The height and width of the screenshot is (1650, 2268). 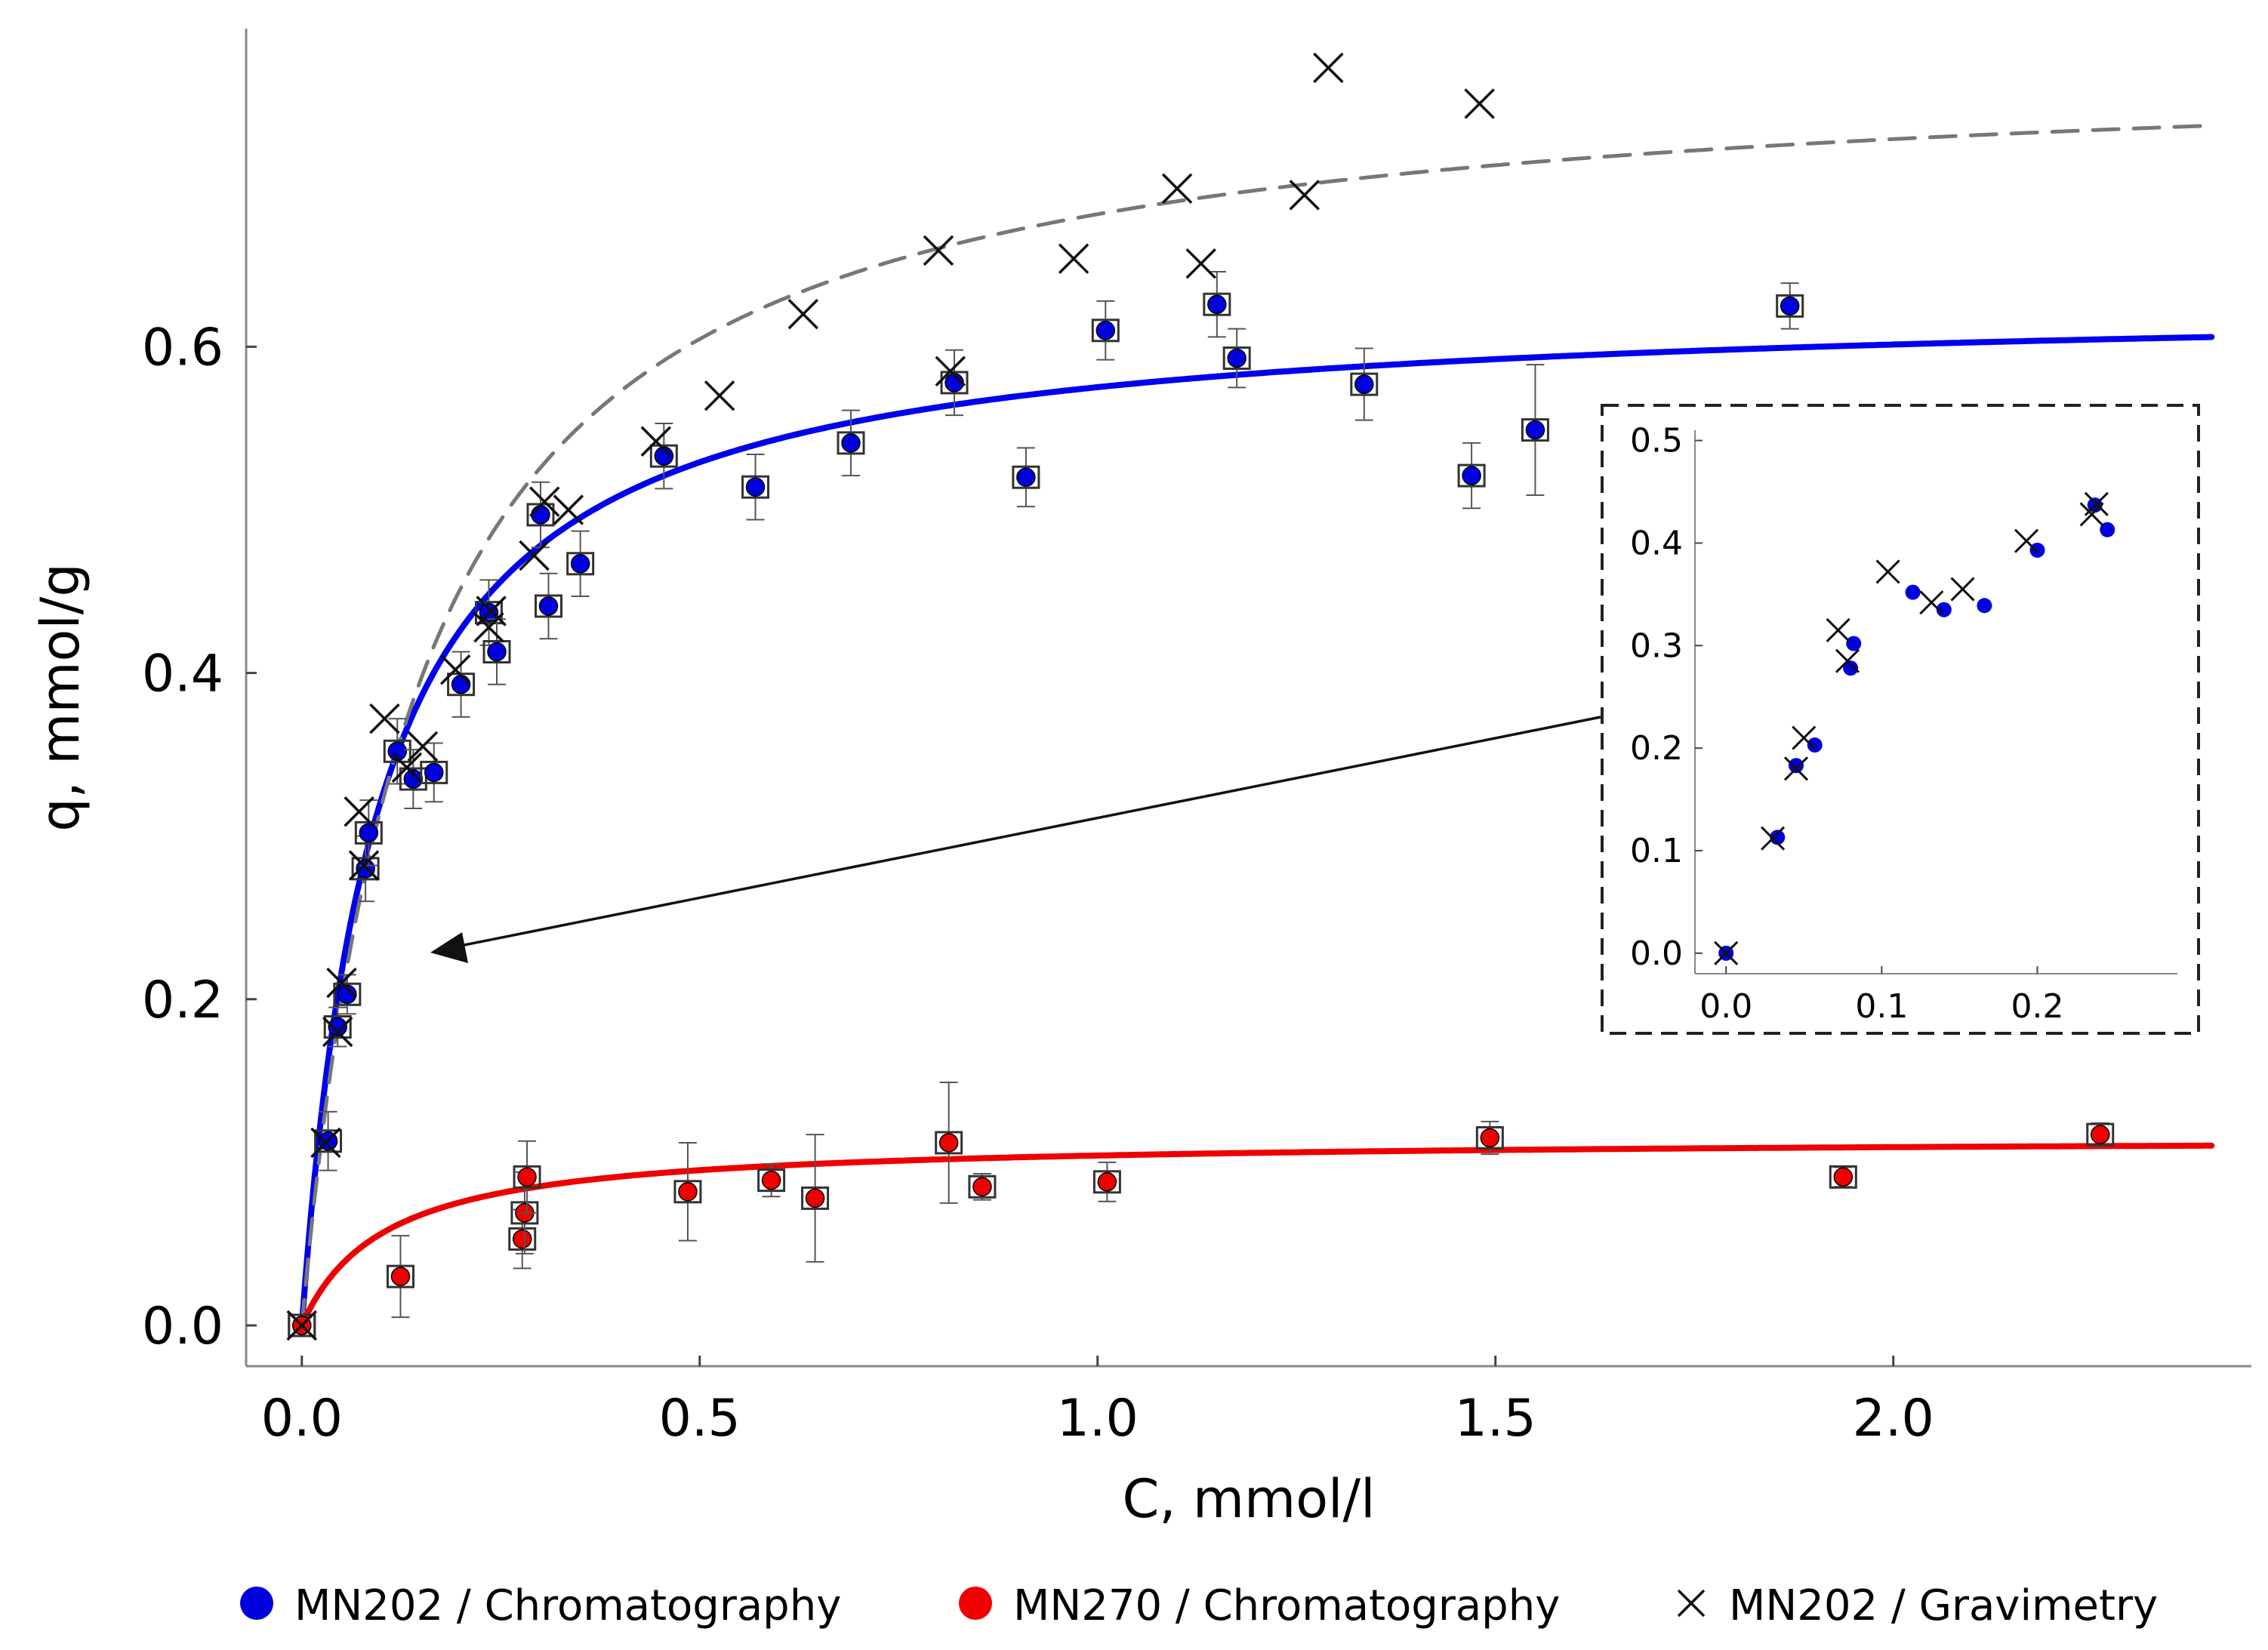 I want to click on inset-frame, so click(x=1901, y=719).